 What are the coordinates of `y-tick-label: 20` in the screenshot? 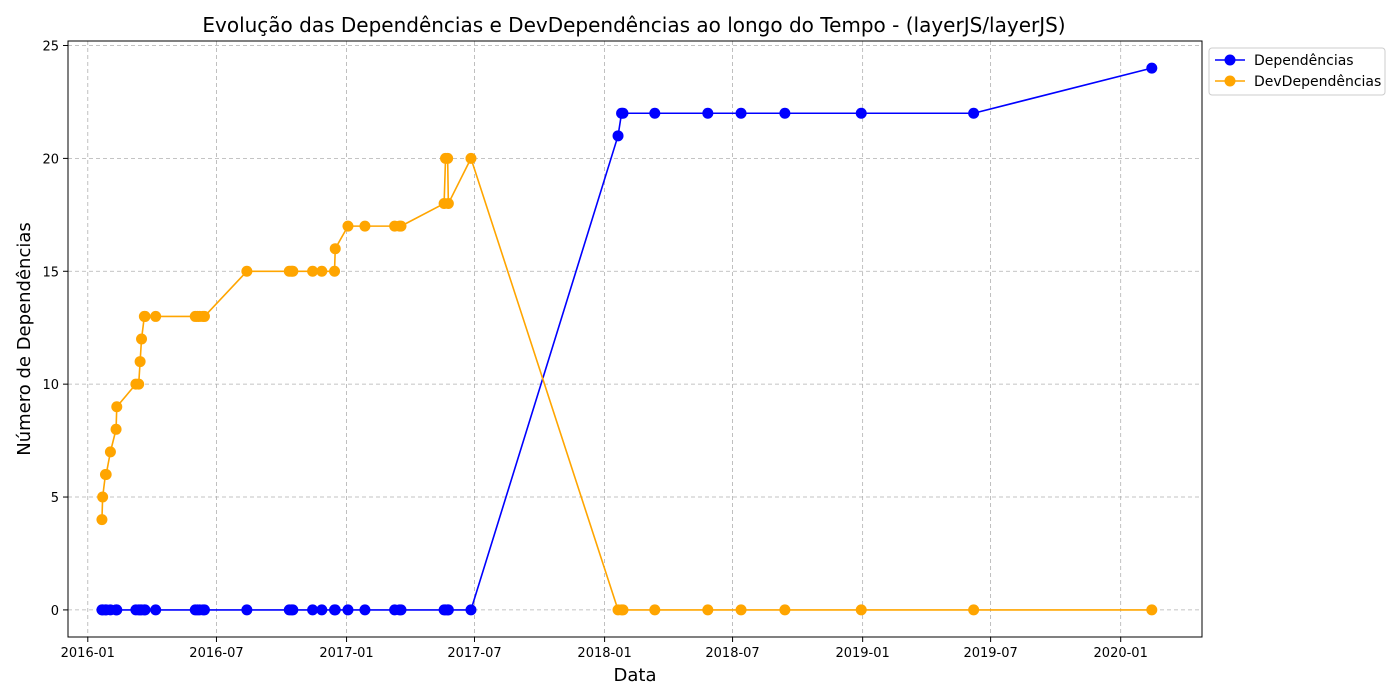 It's located at (50, 159).